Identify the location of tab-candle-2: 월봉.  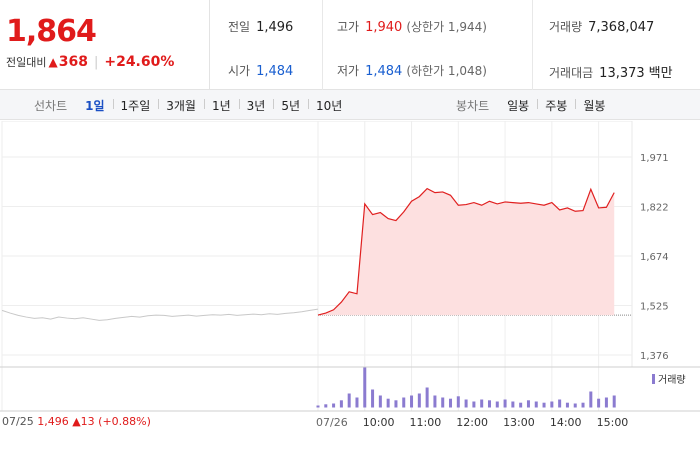
(594, 105).